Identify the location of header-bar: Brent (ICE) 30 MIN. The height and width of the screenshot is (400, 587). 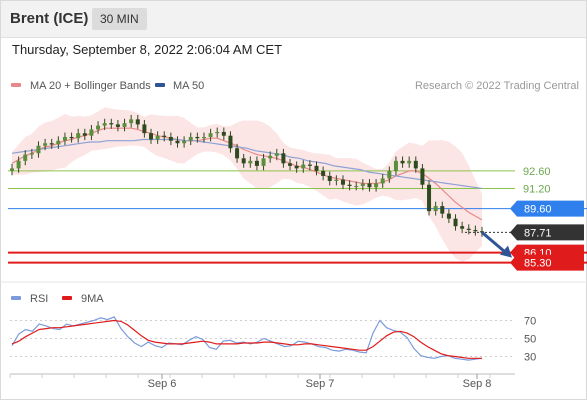
(293, 19).